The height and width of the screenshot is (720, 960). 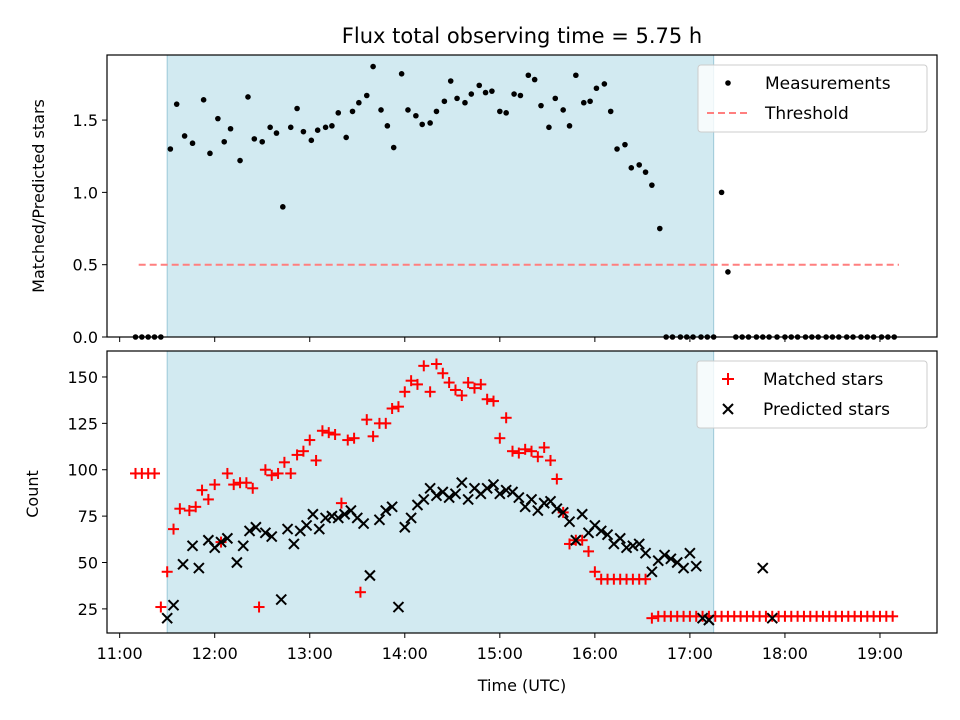 I want to click on top-legend: Measurements Threshold, so click(x=812, y=98).